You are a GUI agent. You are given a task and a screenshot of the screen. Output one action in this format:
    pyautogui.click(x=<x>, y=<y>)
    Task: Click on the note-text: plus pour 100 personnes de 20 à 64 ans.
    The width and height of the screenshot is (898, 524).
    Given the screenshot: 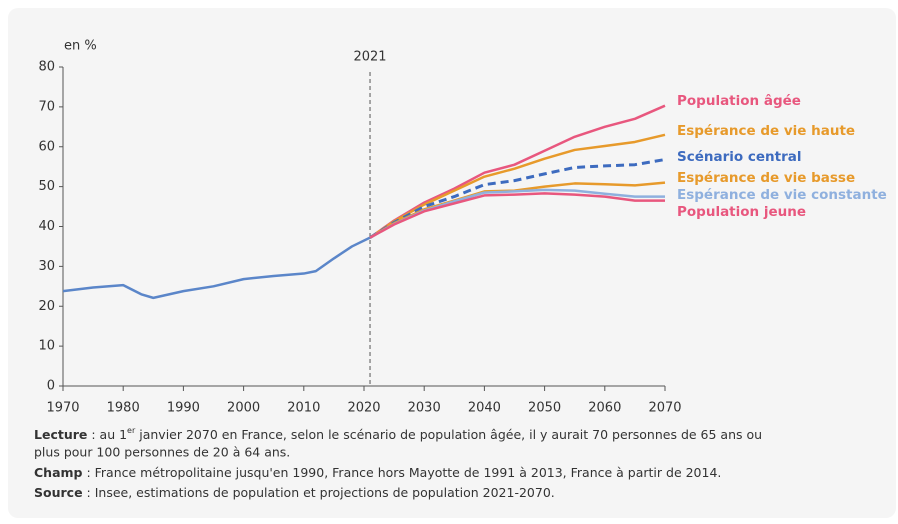 What is the action you would take?
    pyautogui.click(x=162, y=452)
    